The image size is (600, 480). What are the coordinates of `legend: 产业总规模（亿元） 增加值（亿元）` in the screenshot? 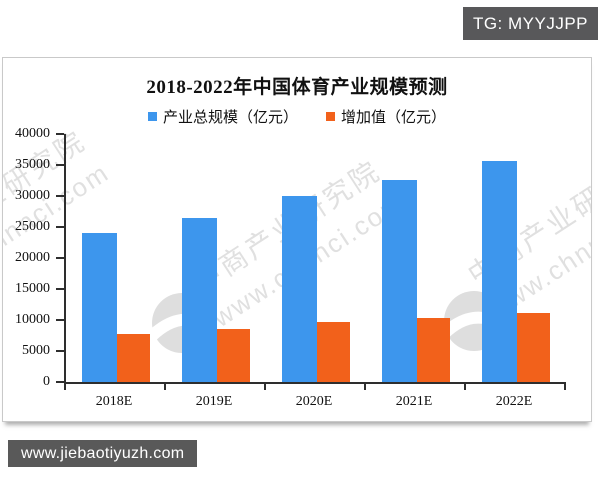 It's located at (297, 116).